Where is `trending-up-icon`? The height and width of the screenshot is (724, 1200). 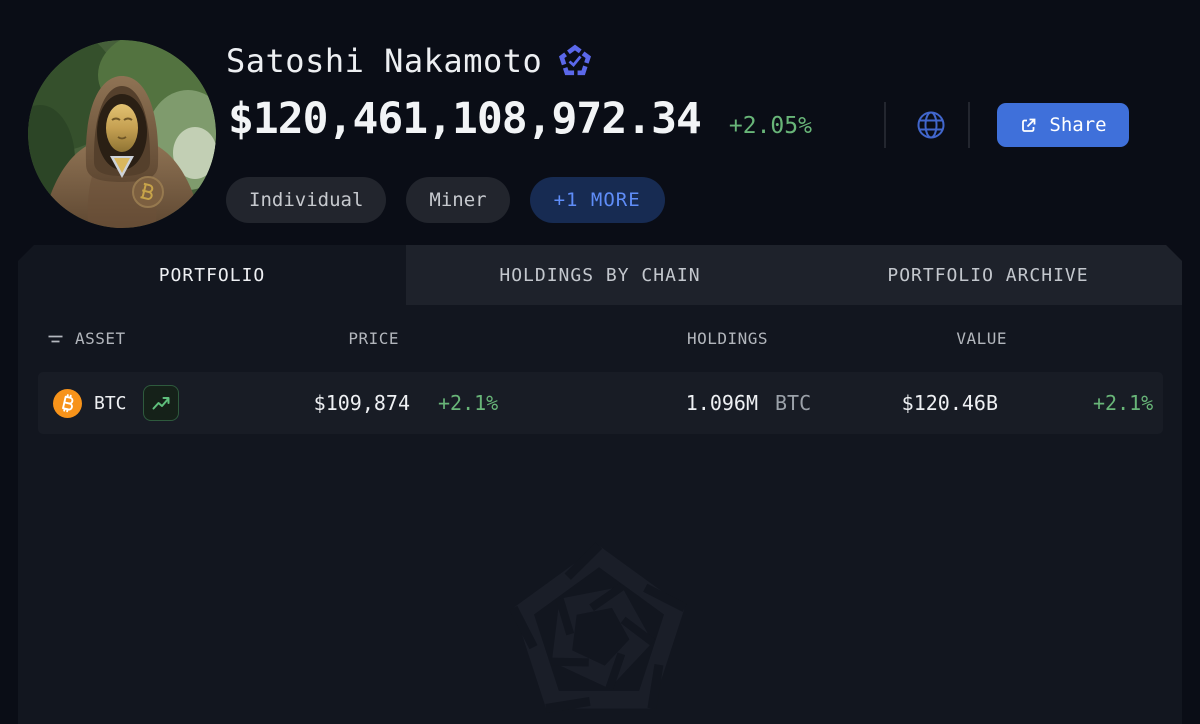 trending-up-icon is located at coordinates (161, 403).